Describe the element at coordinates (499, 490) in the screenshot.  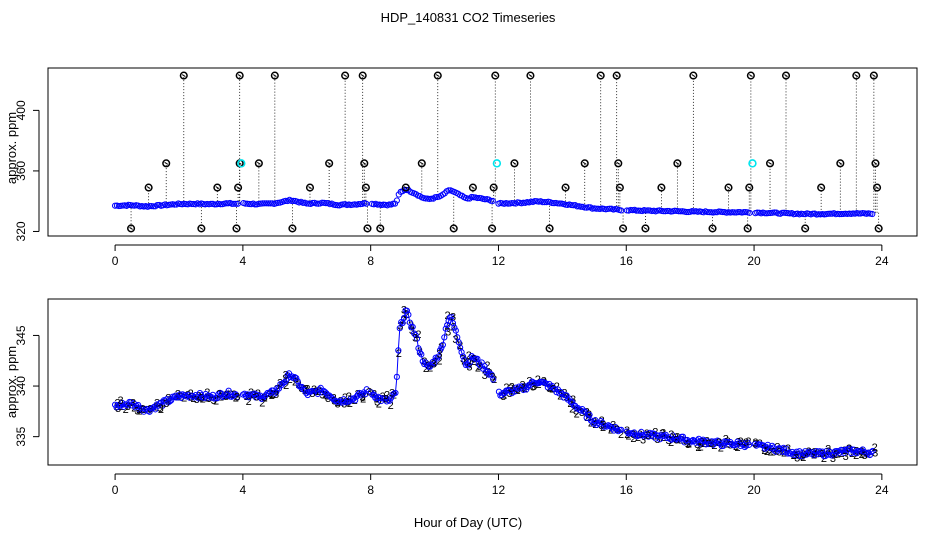
I see `x-tick-label: 12` at that location.